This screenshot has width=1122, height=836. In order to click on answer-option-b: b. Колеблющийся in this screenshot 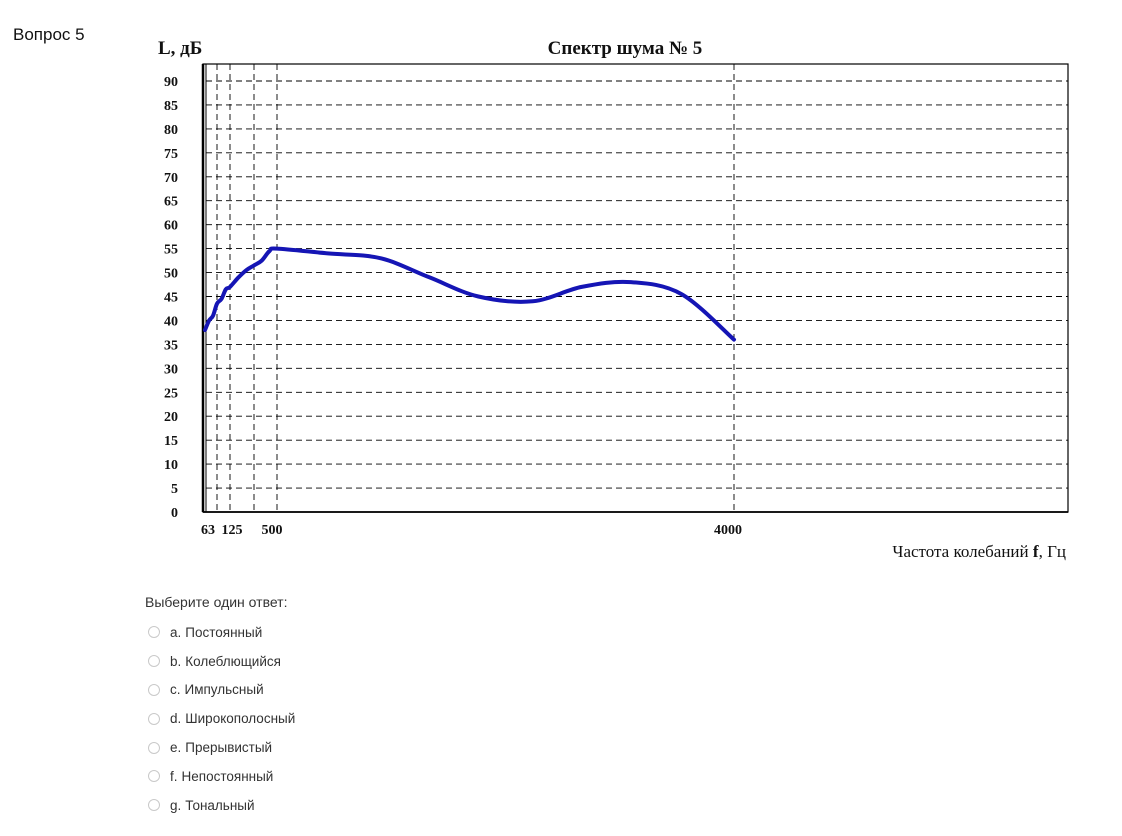, I will do `click(221, 661)`.